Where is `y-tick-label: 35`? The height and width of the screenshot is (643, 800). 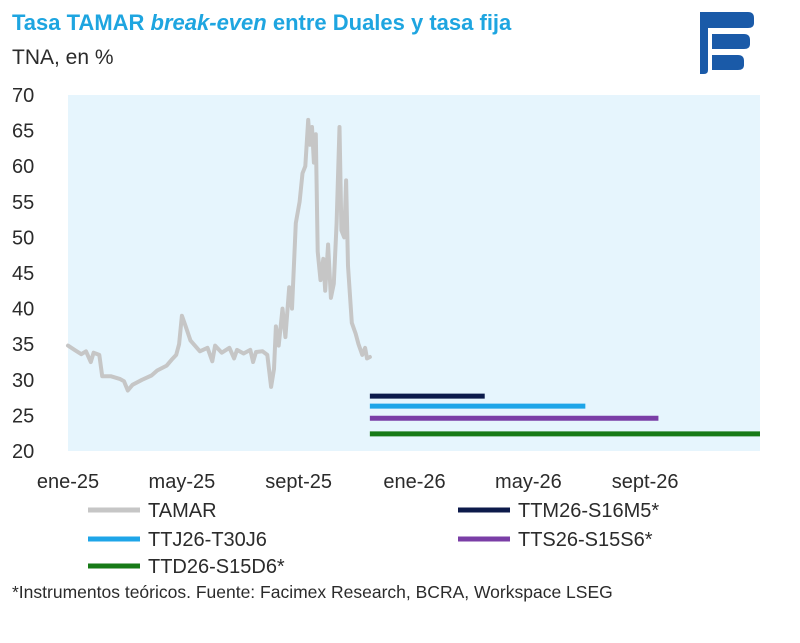
y-tick-label: 35 is located at coordinates (23, 345).